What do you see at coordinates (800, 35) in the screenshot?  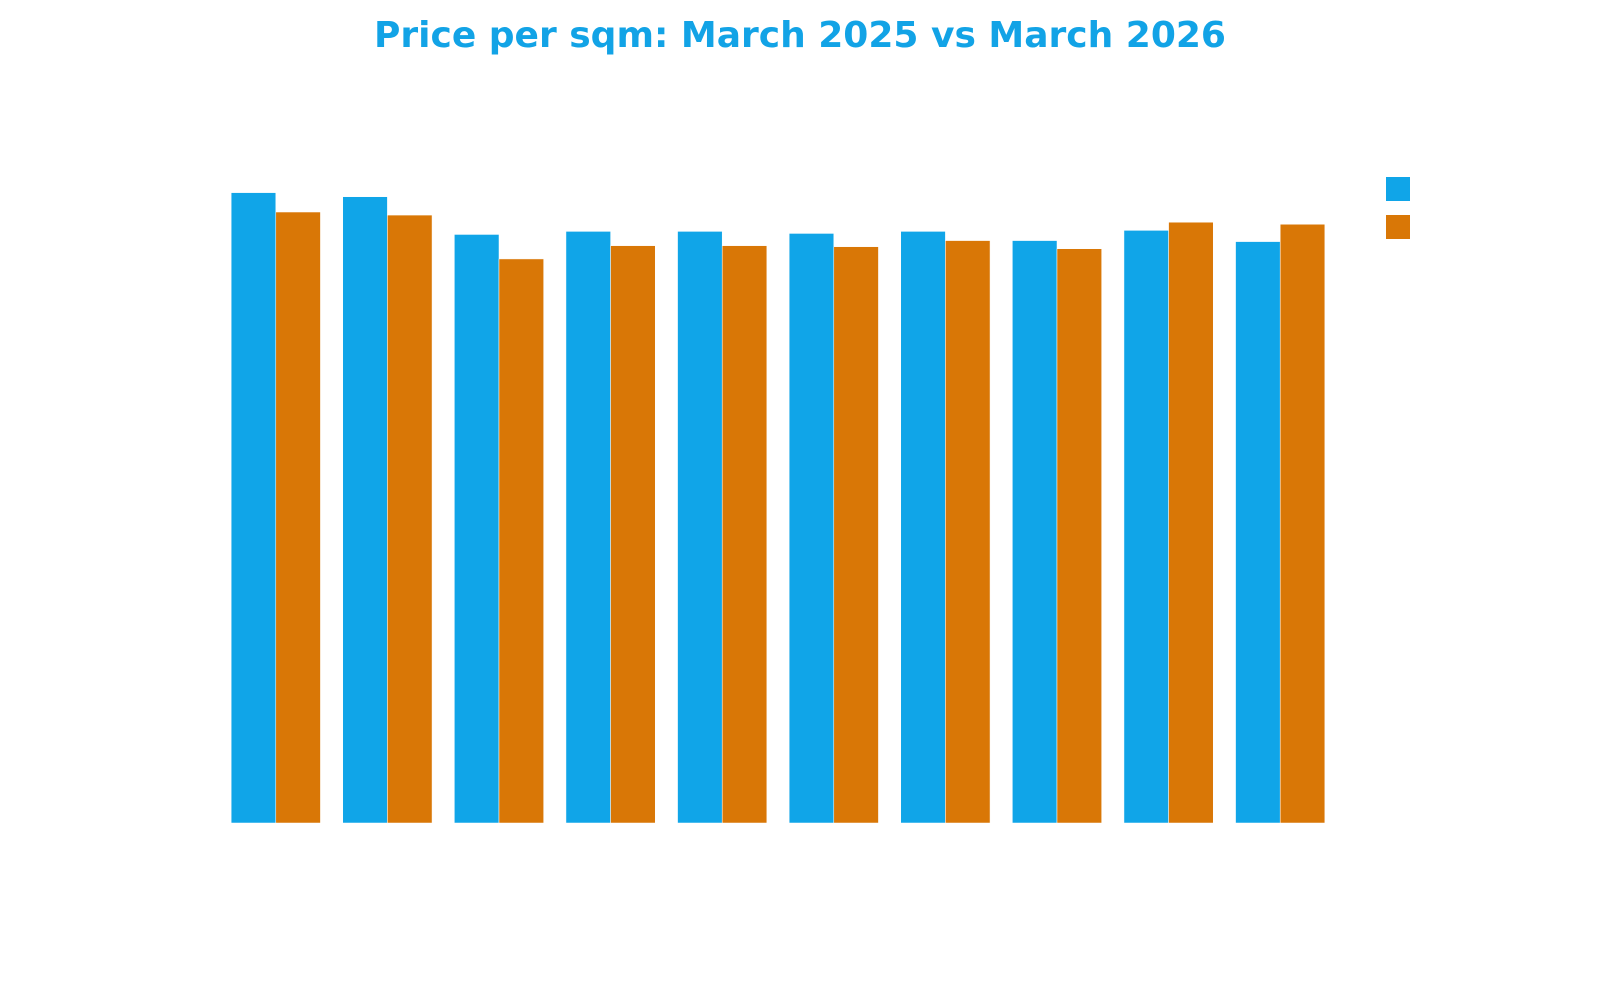 I see `chart-title: Price per sqm: March 2025 vs March 2026` at bounding box center [800, 35].